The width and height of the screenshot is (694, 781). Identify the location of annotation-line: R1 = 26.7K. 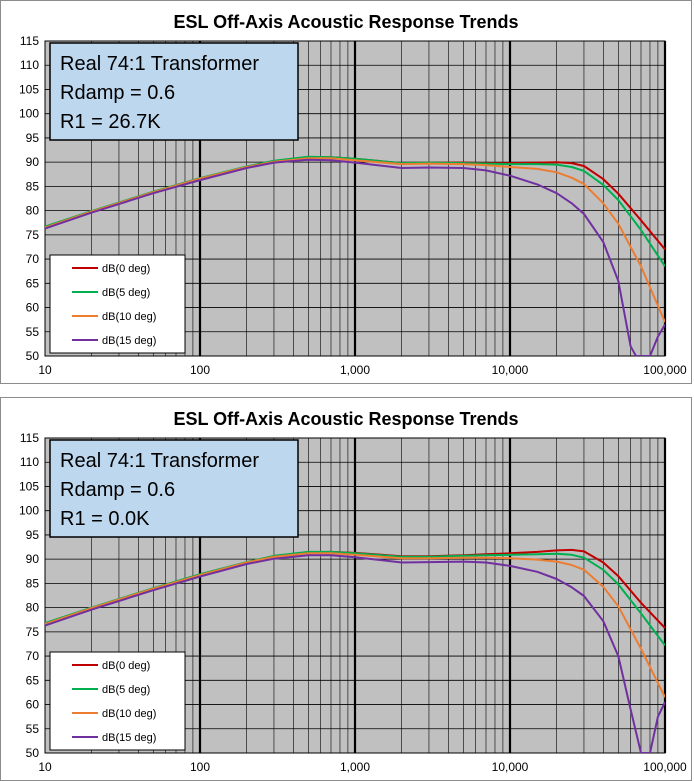
(110, 122).